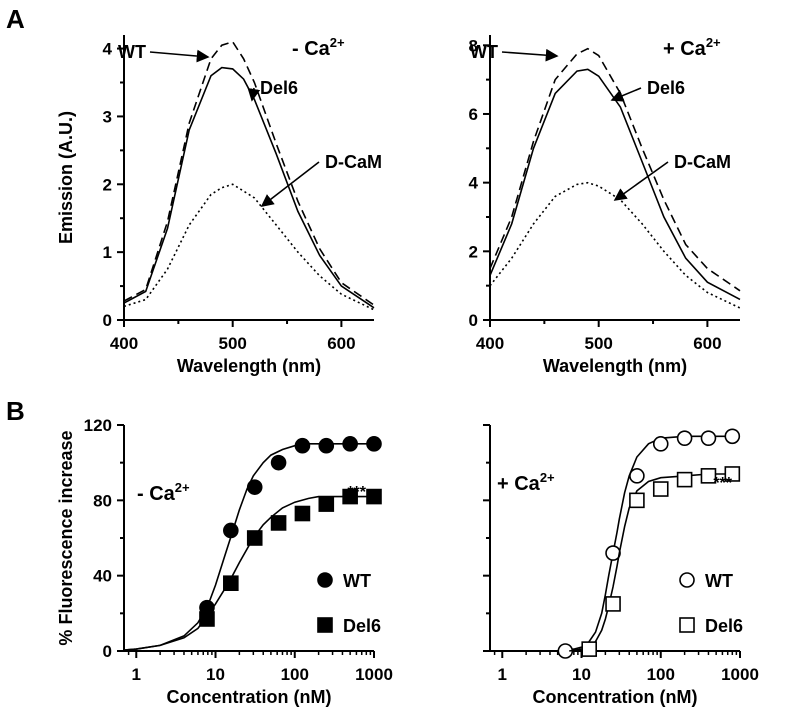  Describe the element at coordinates (107, 252) in the screenshot. I see `y-tick-label: 1` at that location.